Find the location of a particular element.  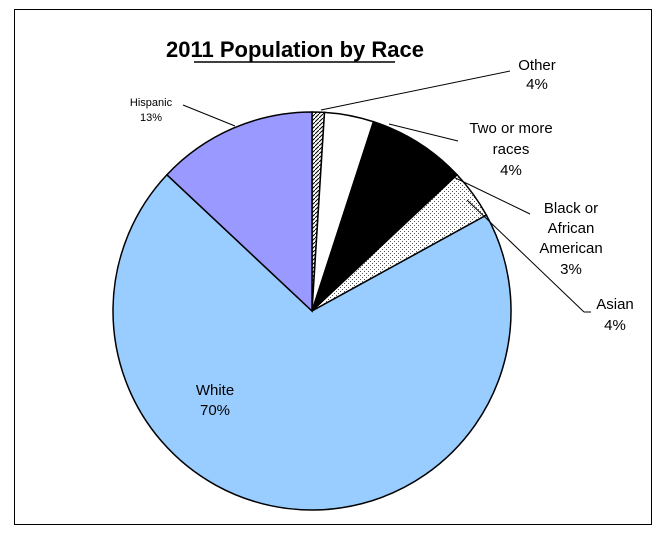

label-other: Other 4% is located at coordinates (537, 75).